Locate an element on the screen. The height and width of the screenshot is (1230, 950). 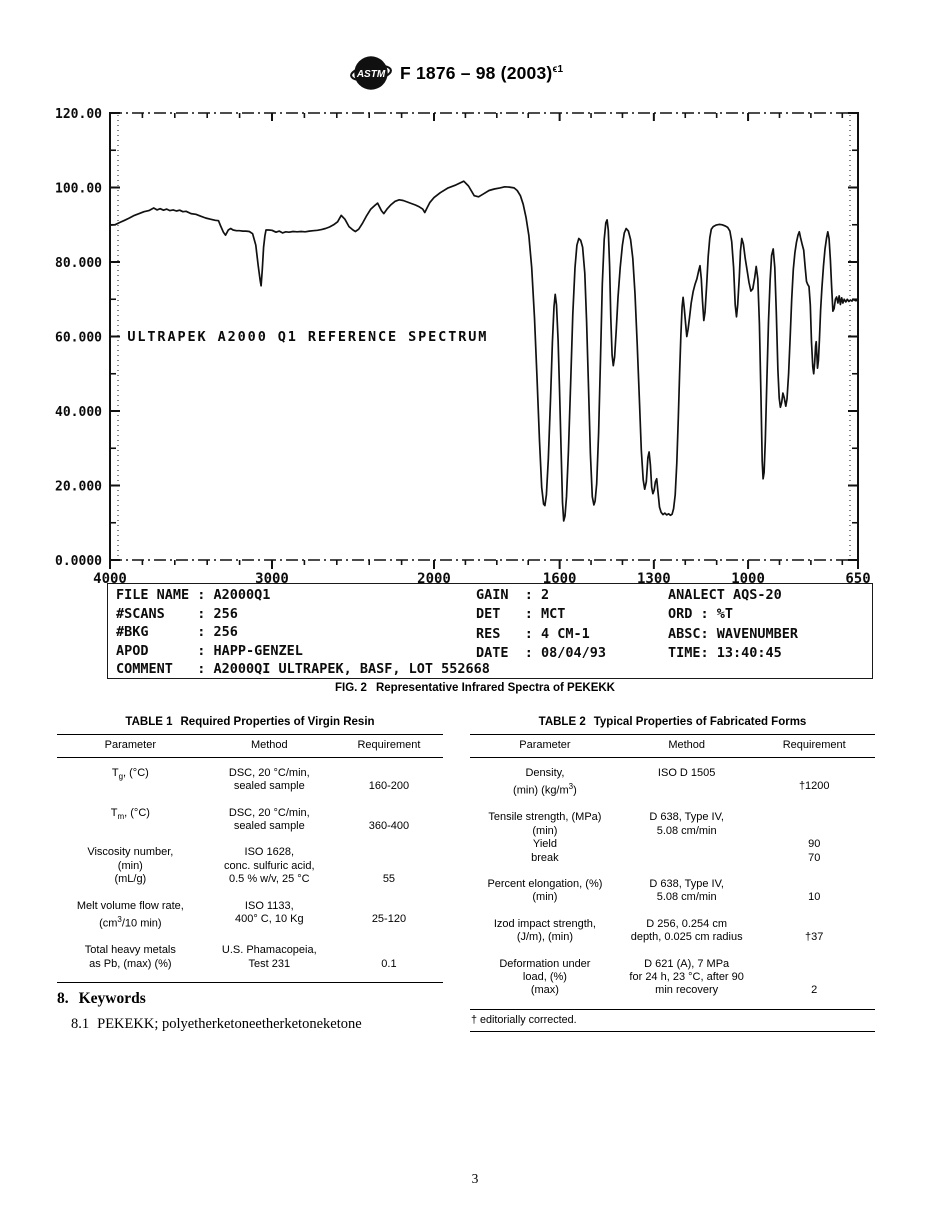
keywords-heading: 8. Keywords is located at coordinates (101, 999).